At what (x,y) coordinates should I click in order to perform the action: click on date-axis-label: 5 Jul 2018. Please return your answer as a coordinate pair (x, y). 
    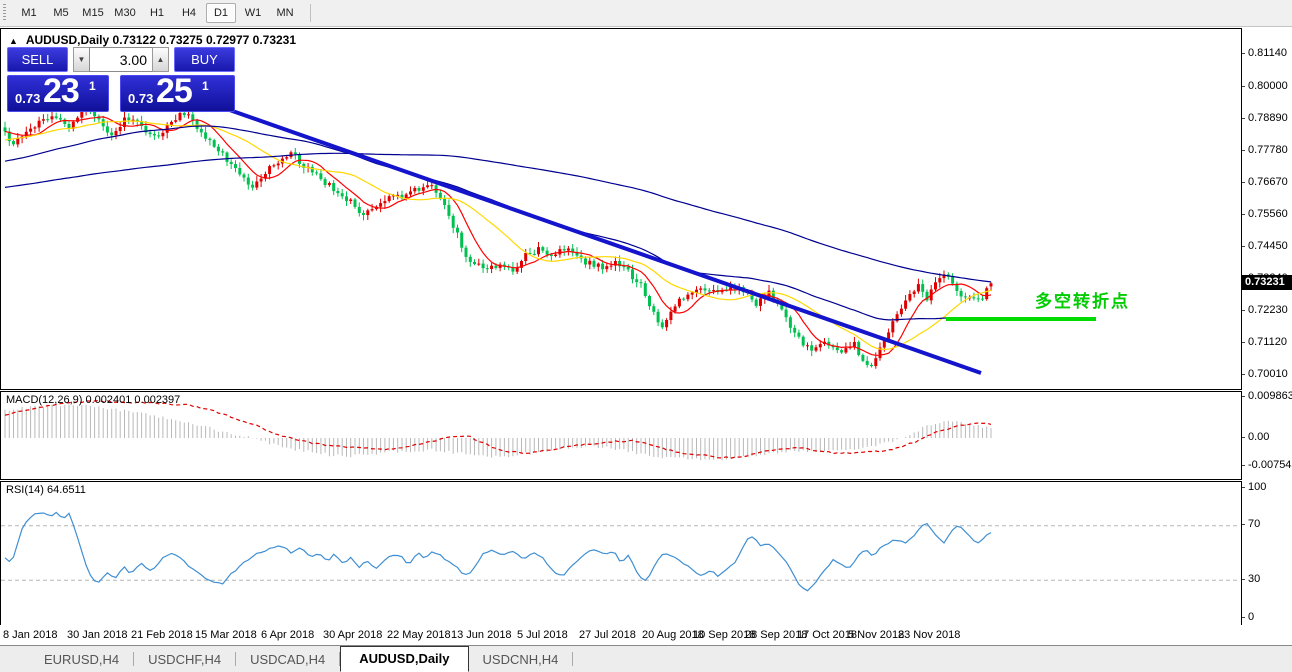
    Looking at the image, I should click on (542, 635).